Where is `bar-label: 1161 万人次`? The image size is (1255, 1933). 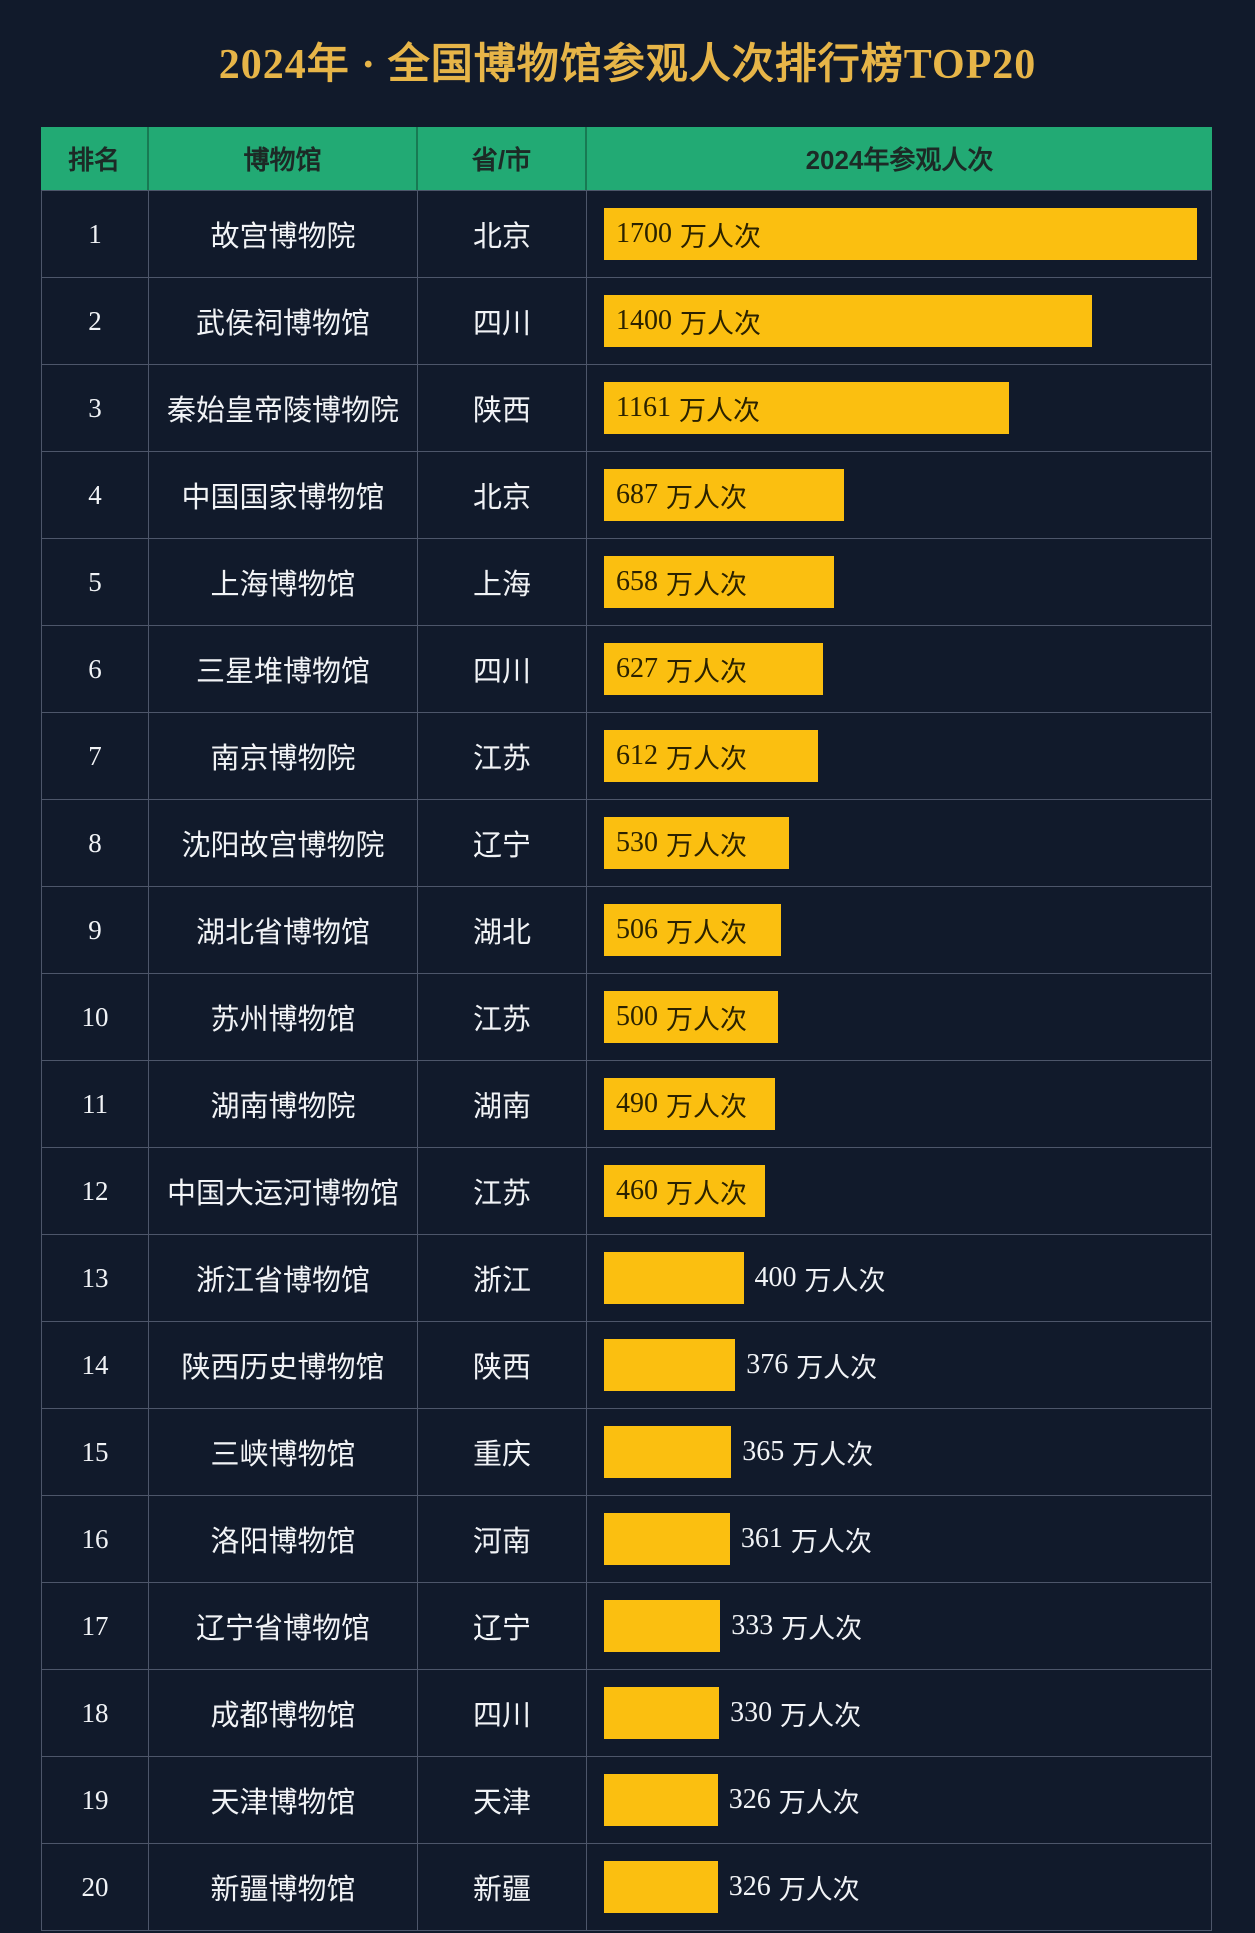 bar-label: 1161 万人次 is located at coordinates (688, 408).